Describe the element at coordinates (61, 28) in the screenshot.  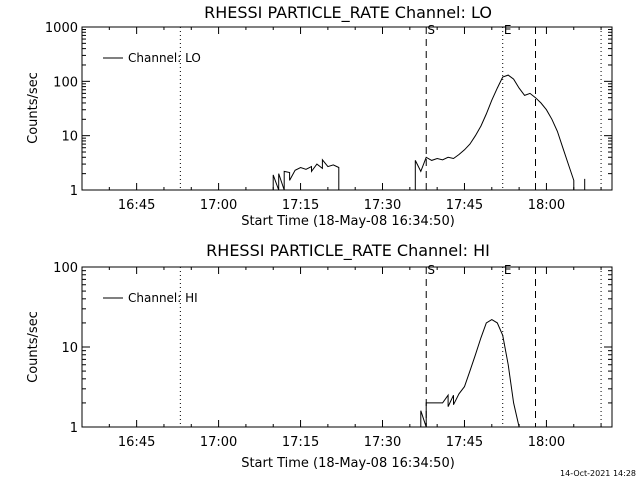
I see `y-tick-label: 1000` at that location.